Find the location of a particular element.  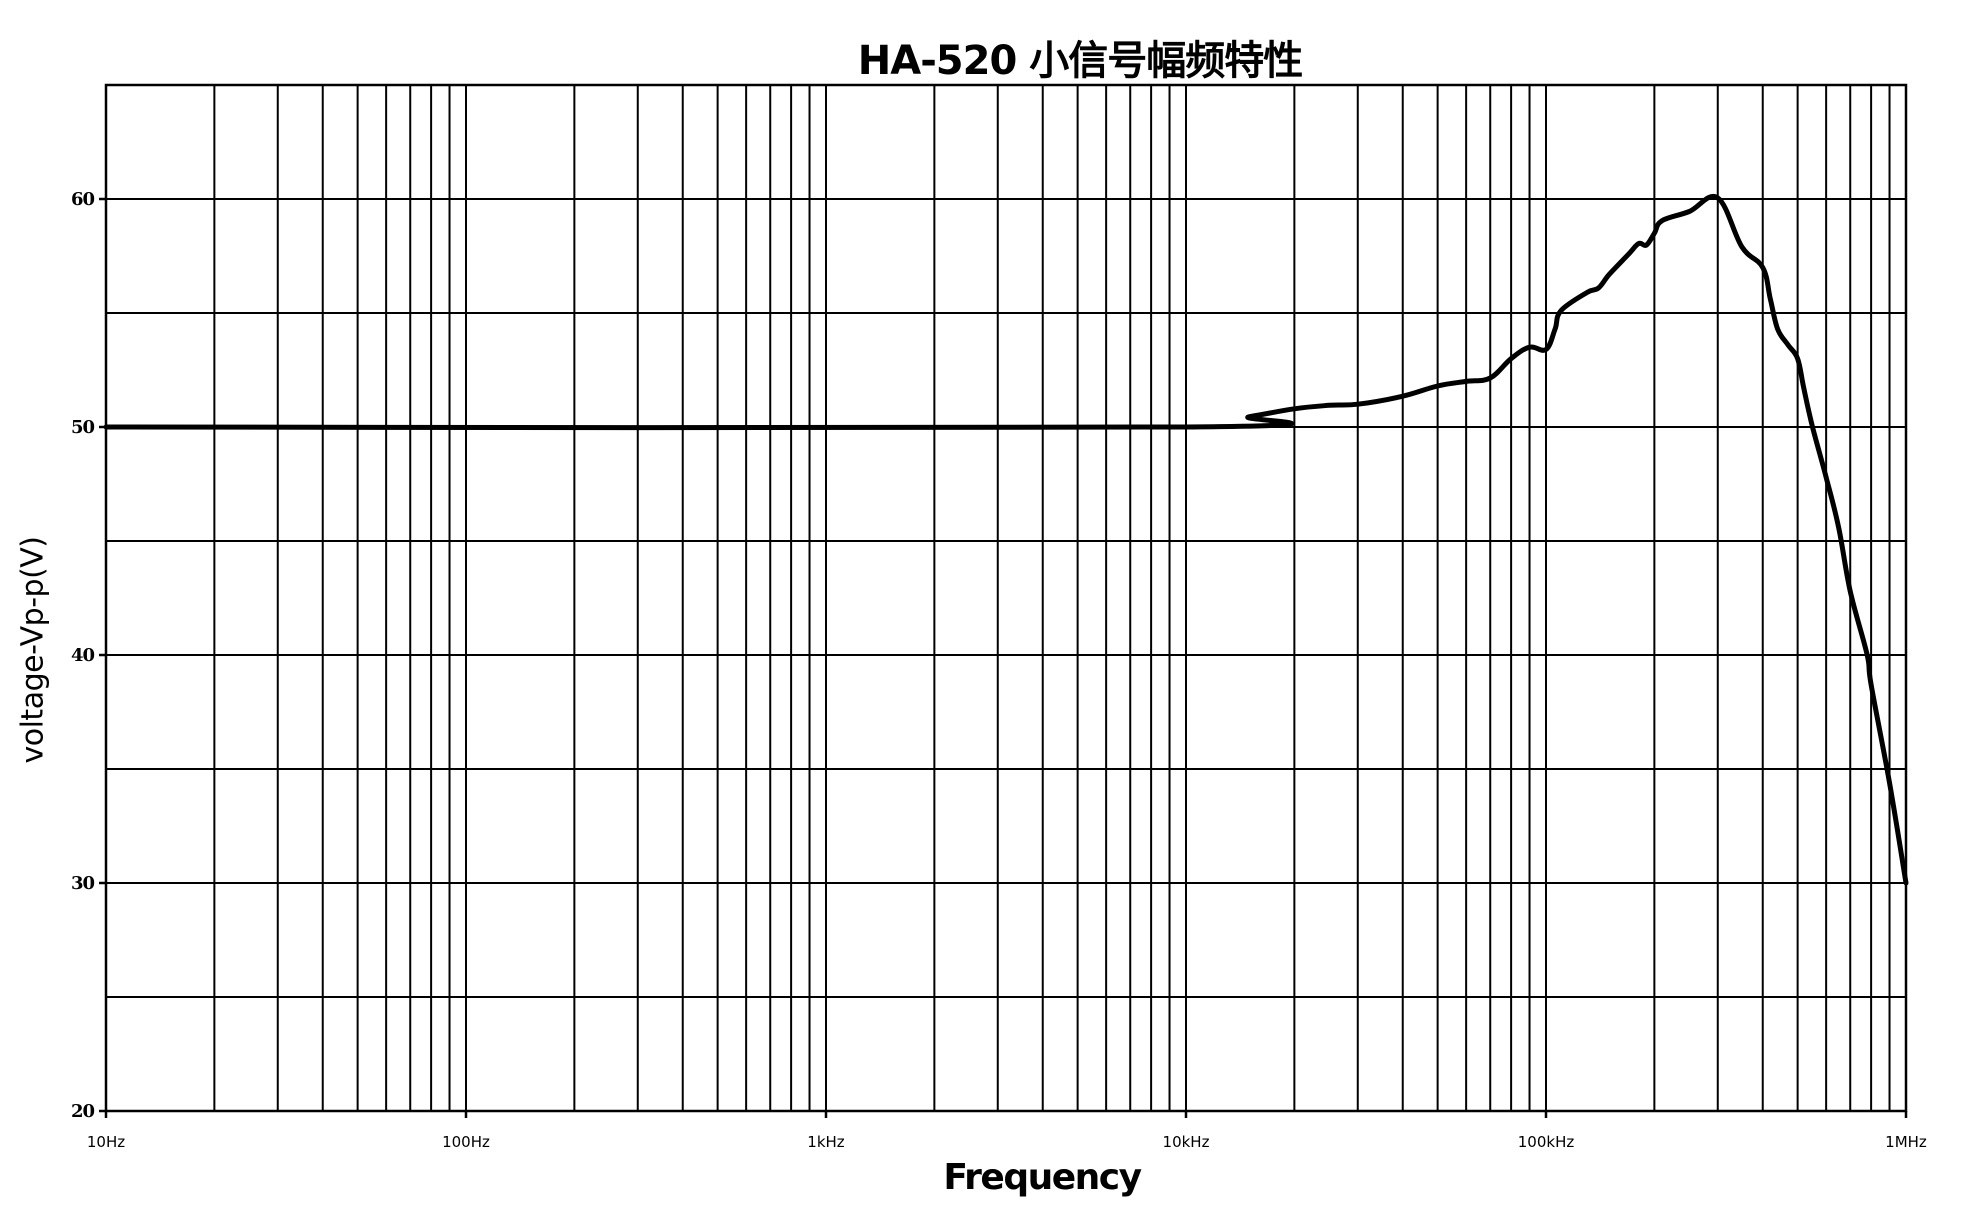

y-axis-ticks: 20 30 40 50 60 is located at coordinates (88, 655).